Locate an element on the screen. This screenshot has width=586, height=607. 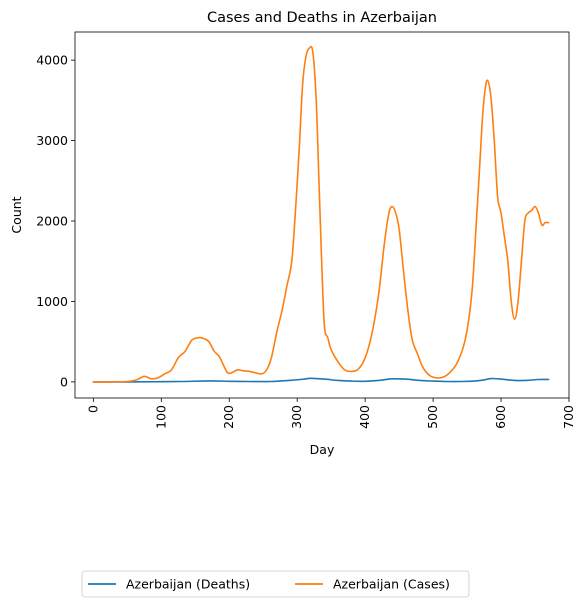
series-line-deaths is located at coordinates (321, 380).